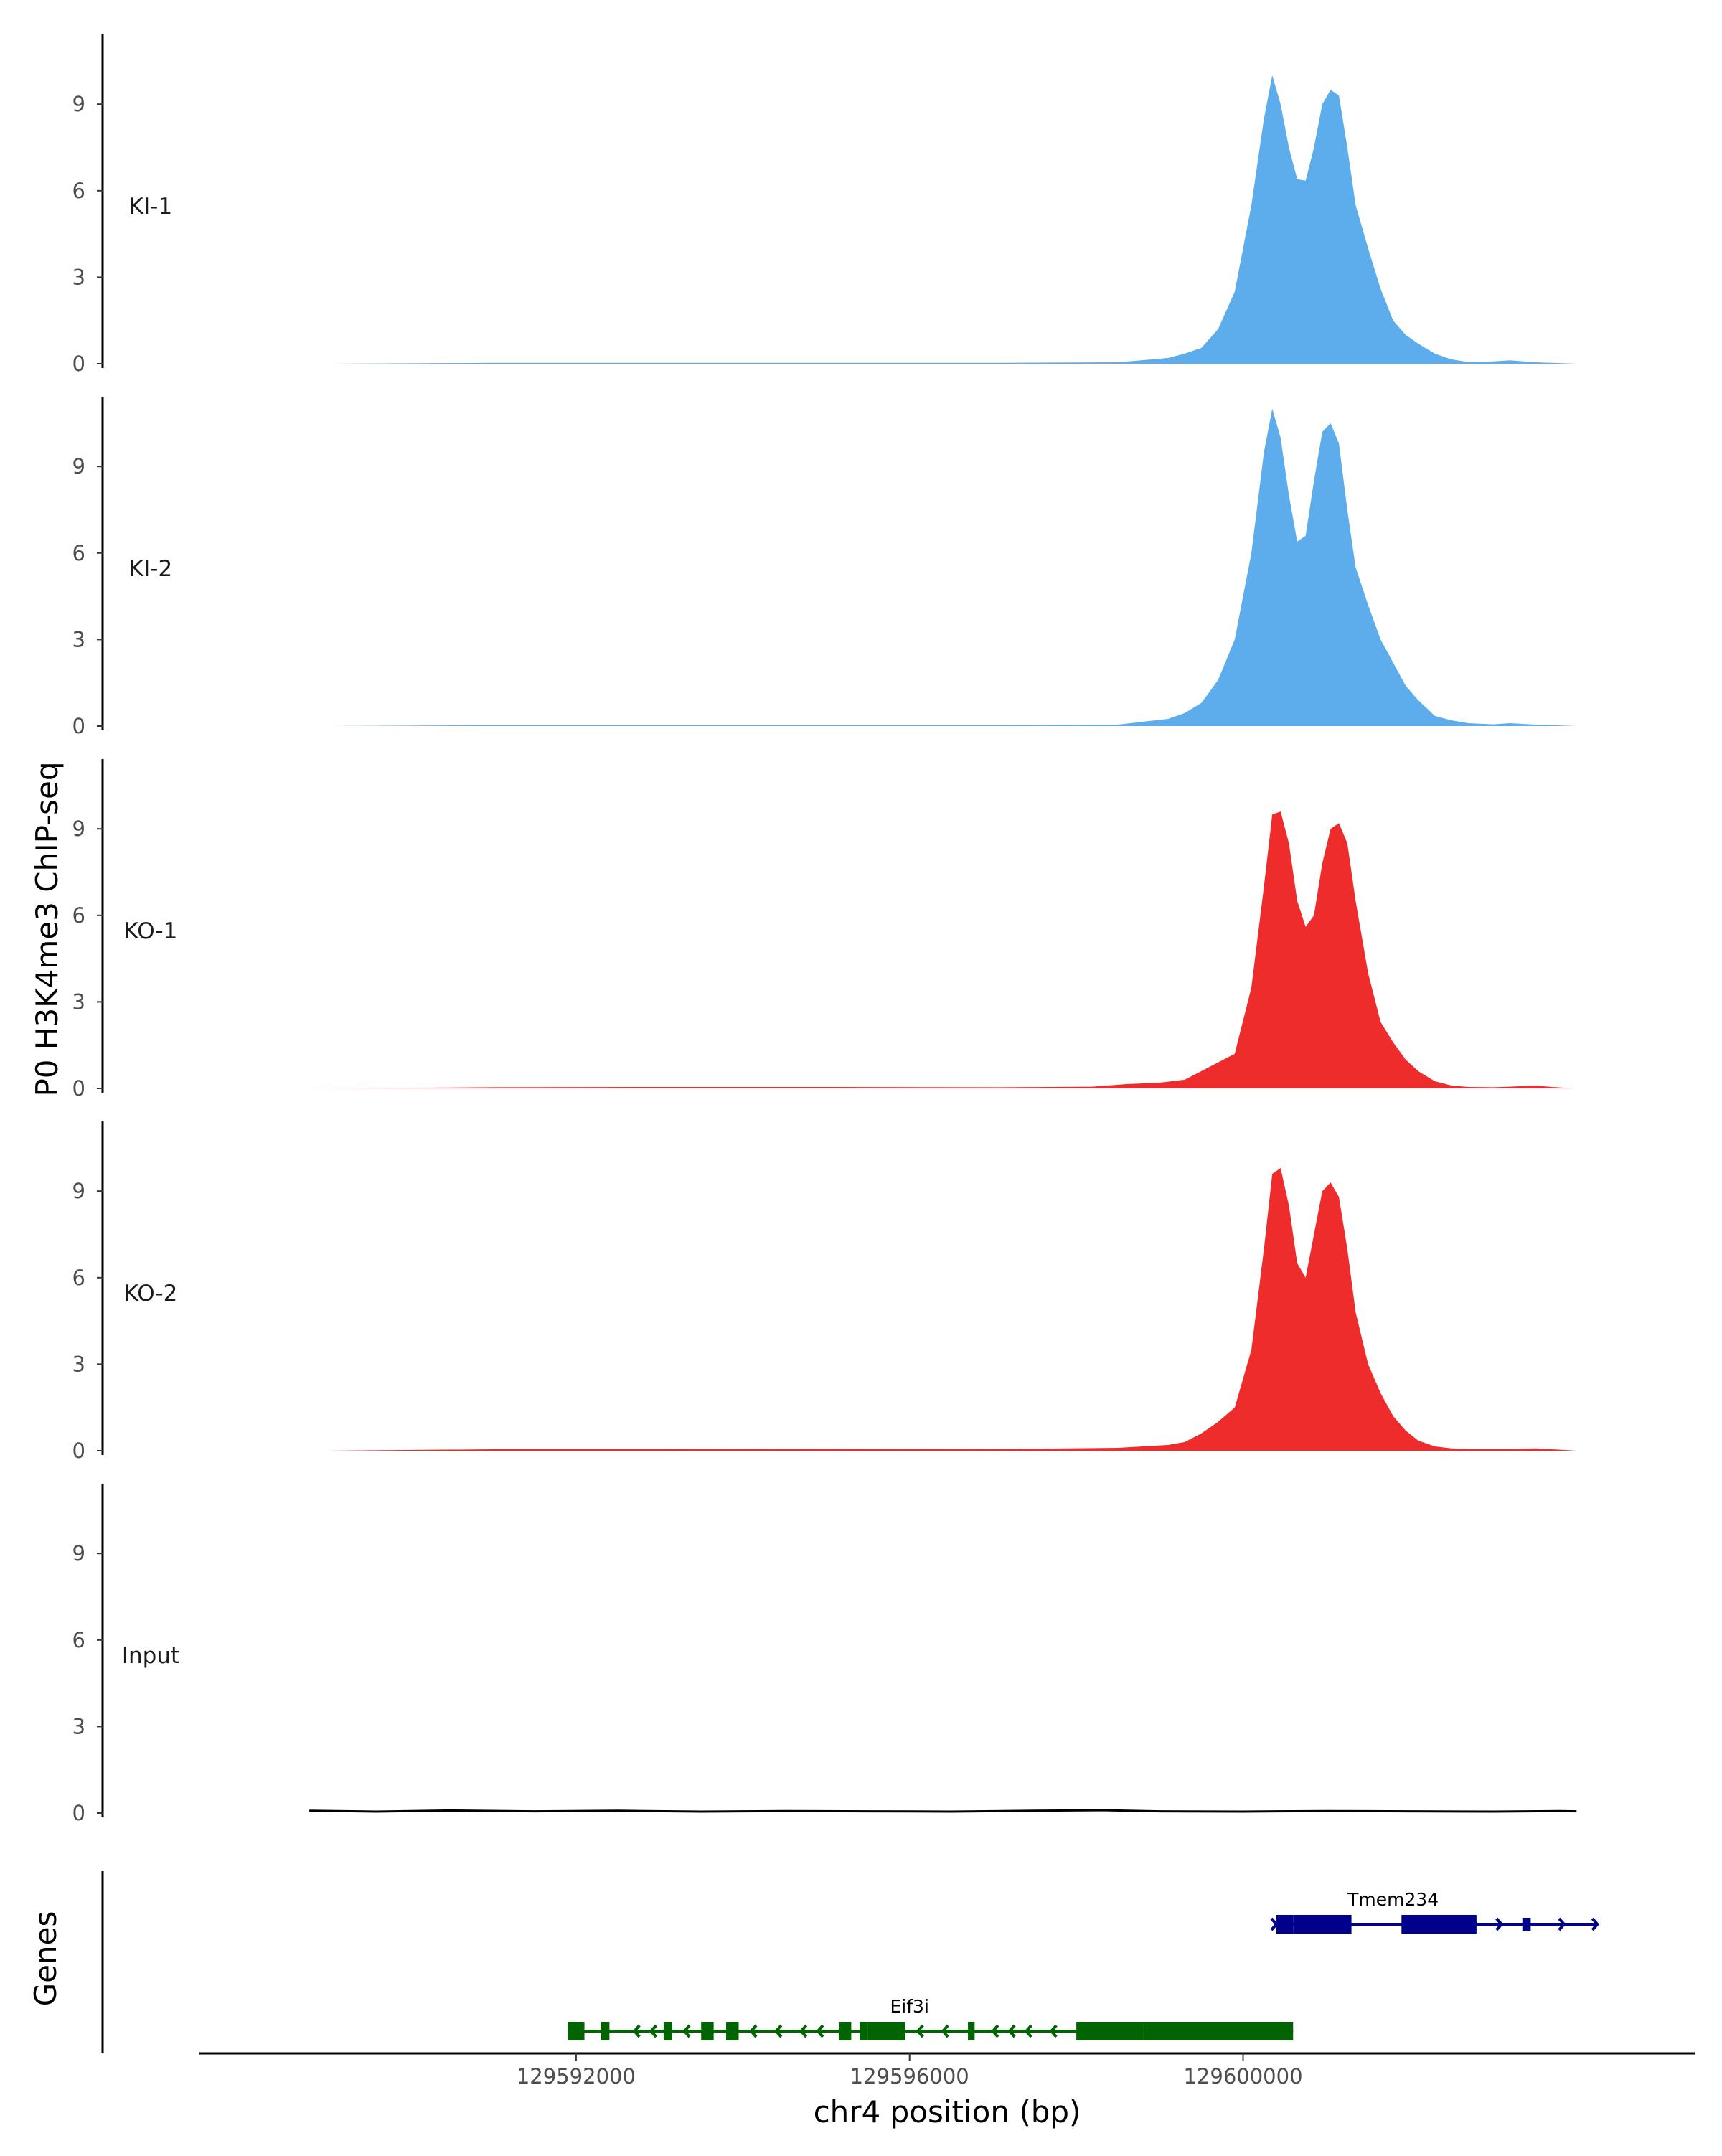  Describe the element at coordinates (577, 2076) in the screenshot. I see `x-tick-label: 129592000` at that location.